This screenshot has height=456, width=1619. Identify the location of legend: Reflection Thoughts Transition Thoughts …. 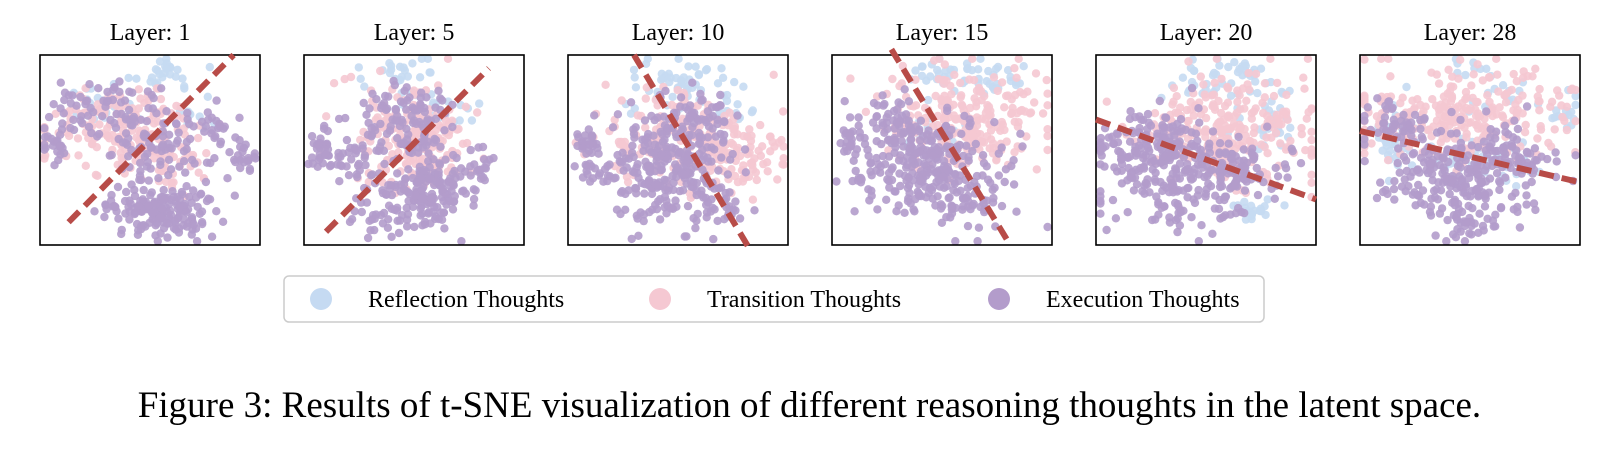
(774, 299).